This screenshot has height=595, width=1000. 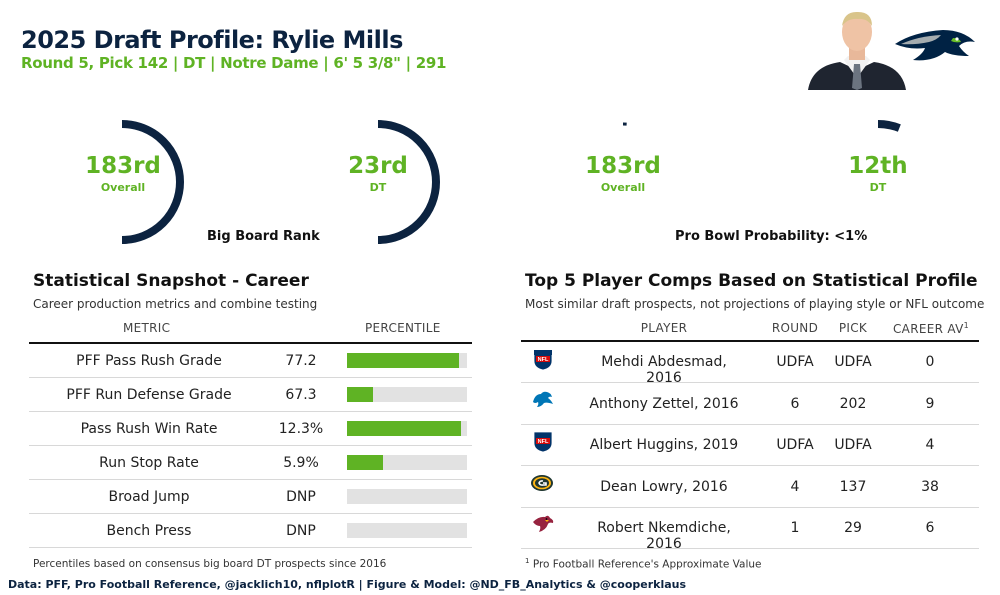 What do you see at coordinates (853, 528) in the screenshot?
I see `table-row-pick: 29` at bounding box center [853, 528].